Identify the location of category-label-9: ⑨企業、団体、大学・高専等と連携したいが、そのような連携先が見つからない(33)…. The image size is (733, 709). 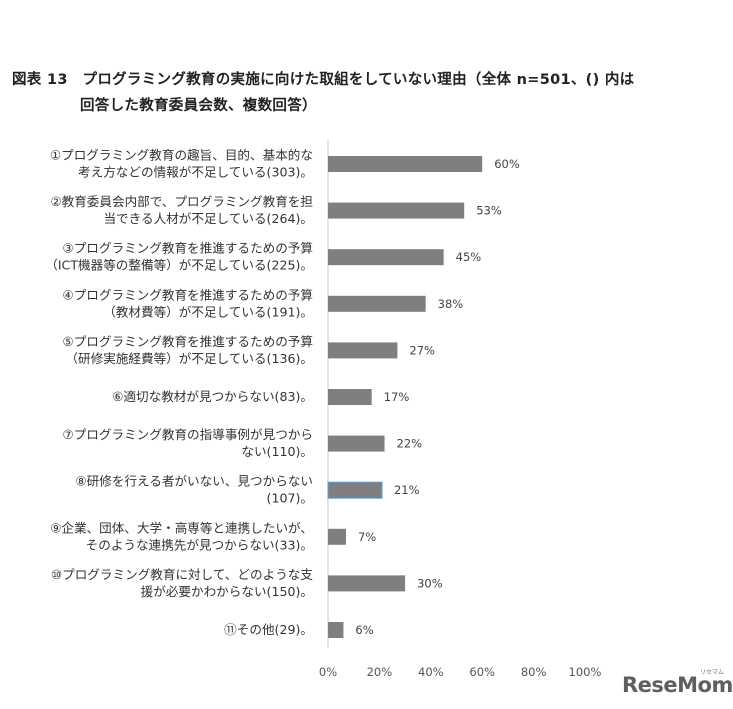
(181, 536).